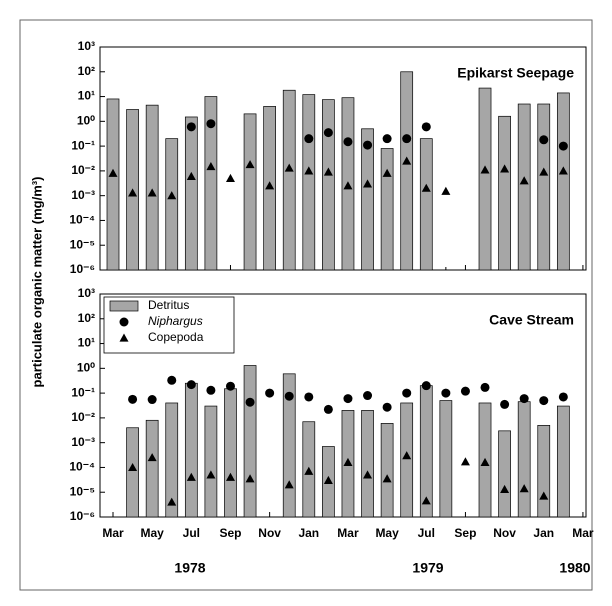  What do you see at coordinates (86, 121) in the screenshot?
I see `y-tick-label: 10⁰` at bounding box center [86, 121].